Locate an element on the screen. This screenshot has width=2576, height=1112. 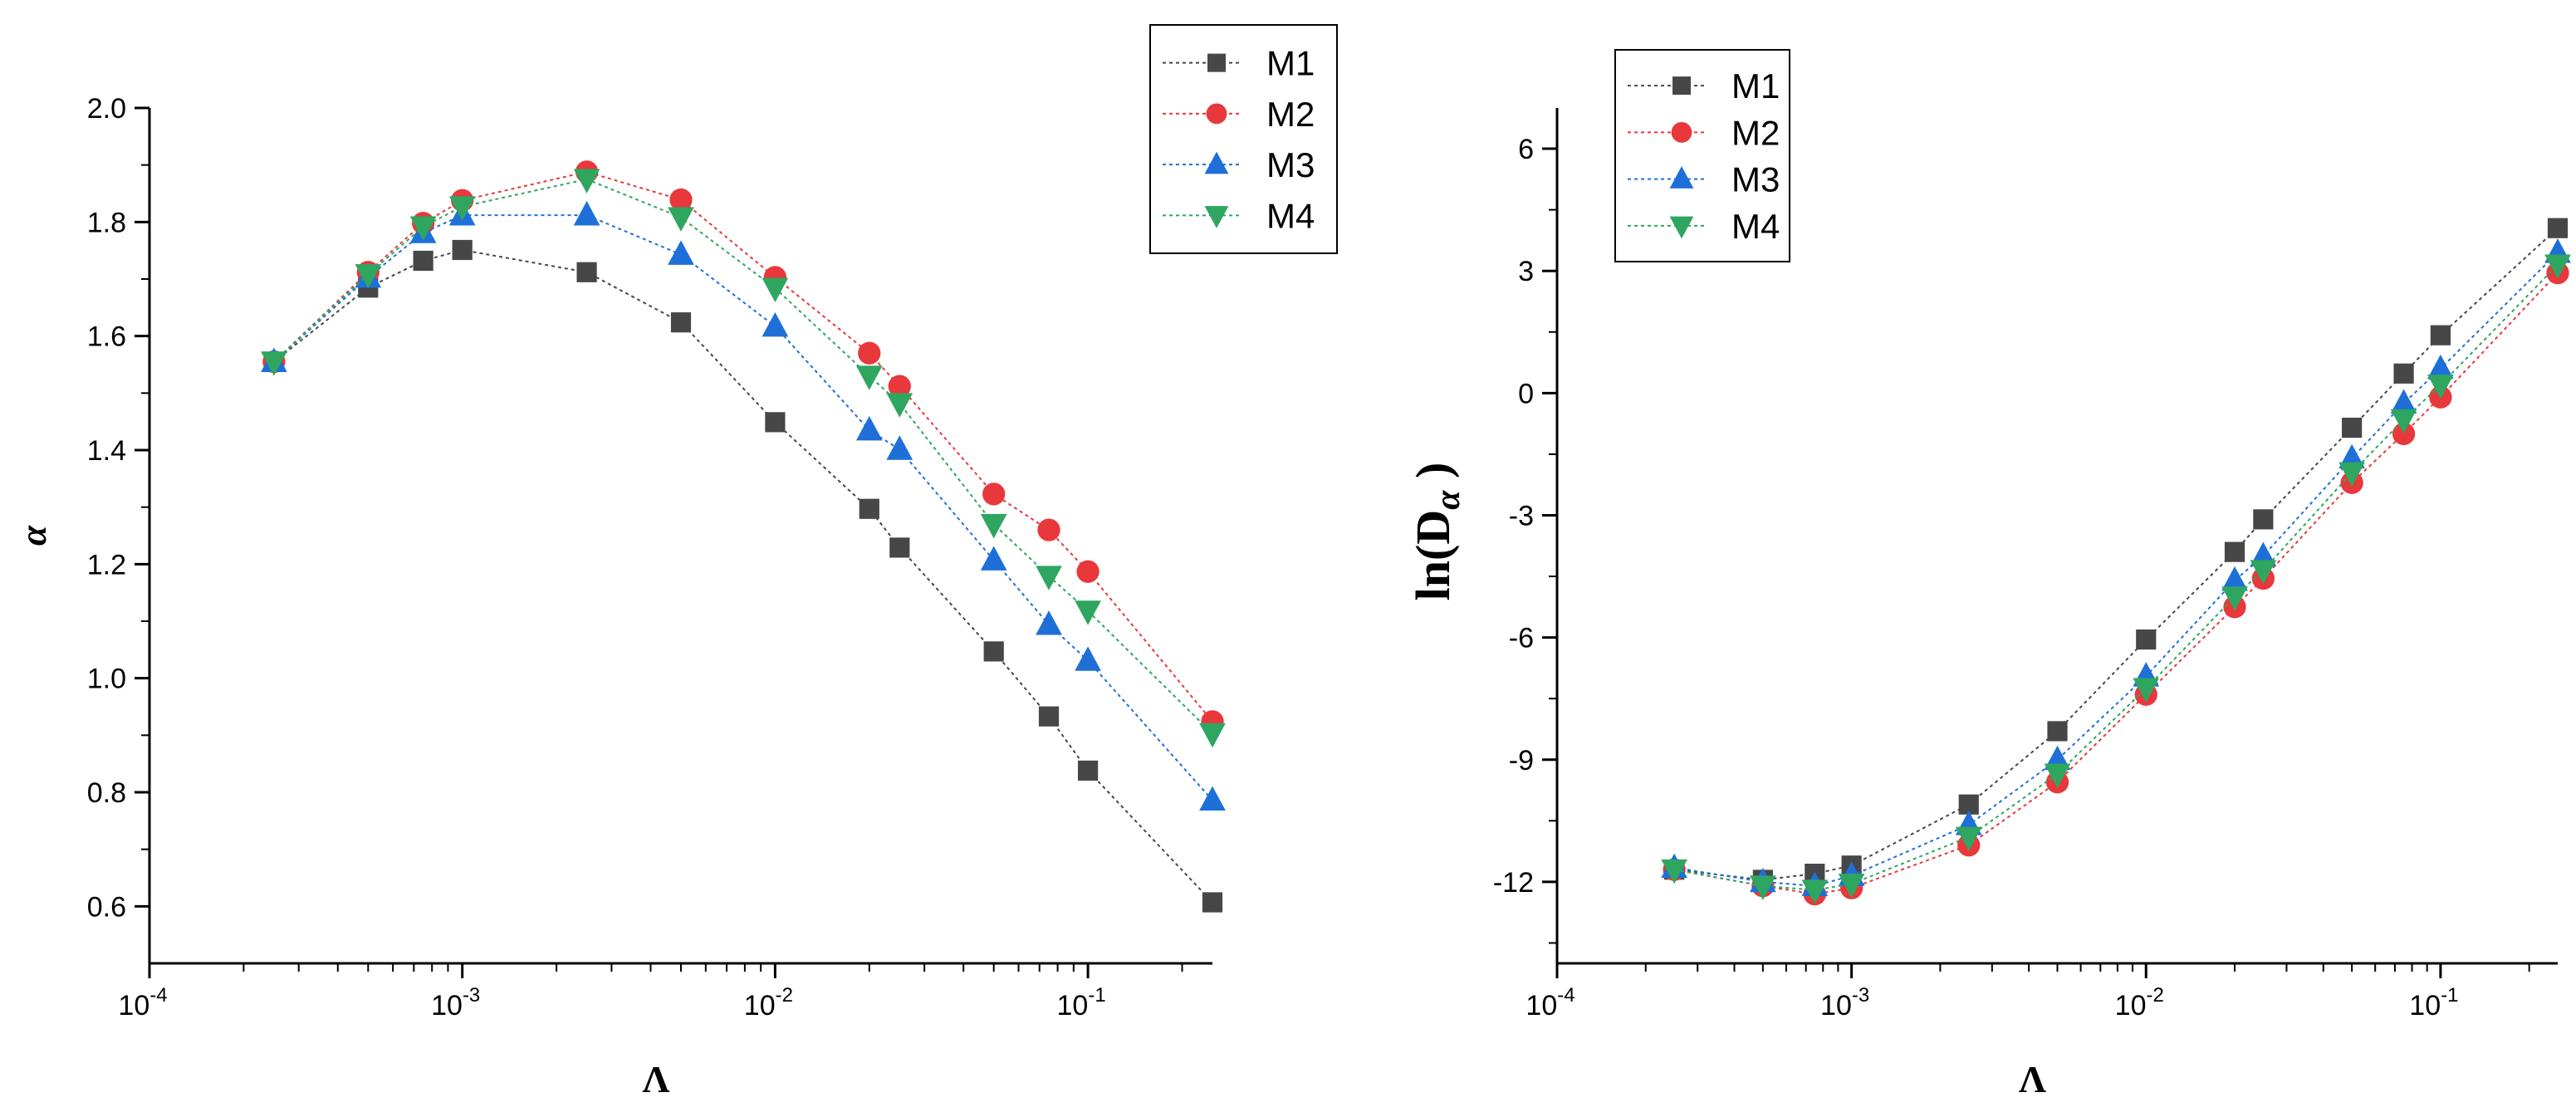
y-tick-label: 1.8 is located at coordinates (107, 222).